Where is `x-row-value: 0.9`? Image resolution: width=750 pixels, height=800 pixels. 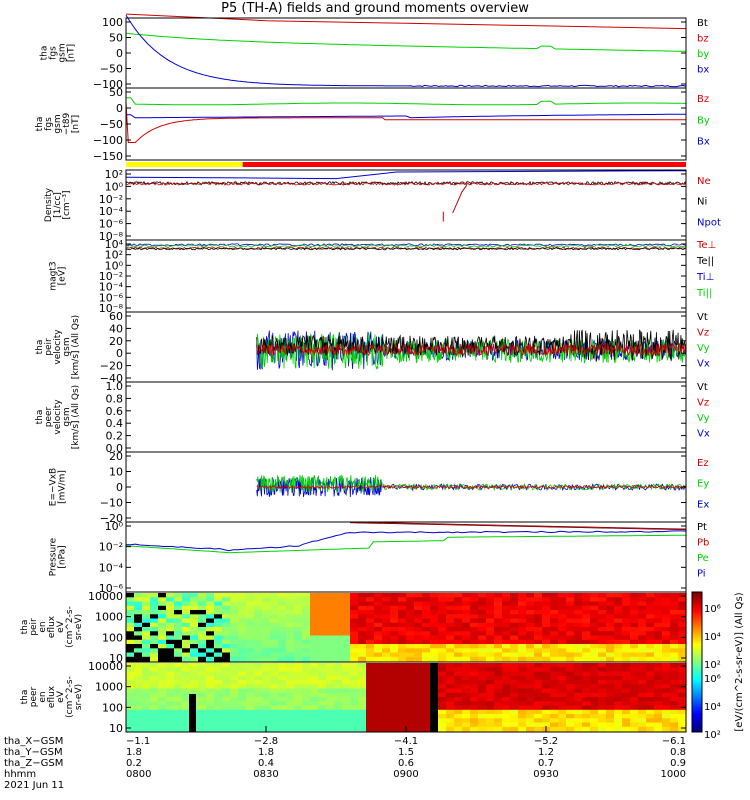 x-row-value: 0.9 is located at coordinates (678, 763).